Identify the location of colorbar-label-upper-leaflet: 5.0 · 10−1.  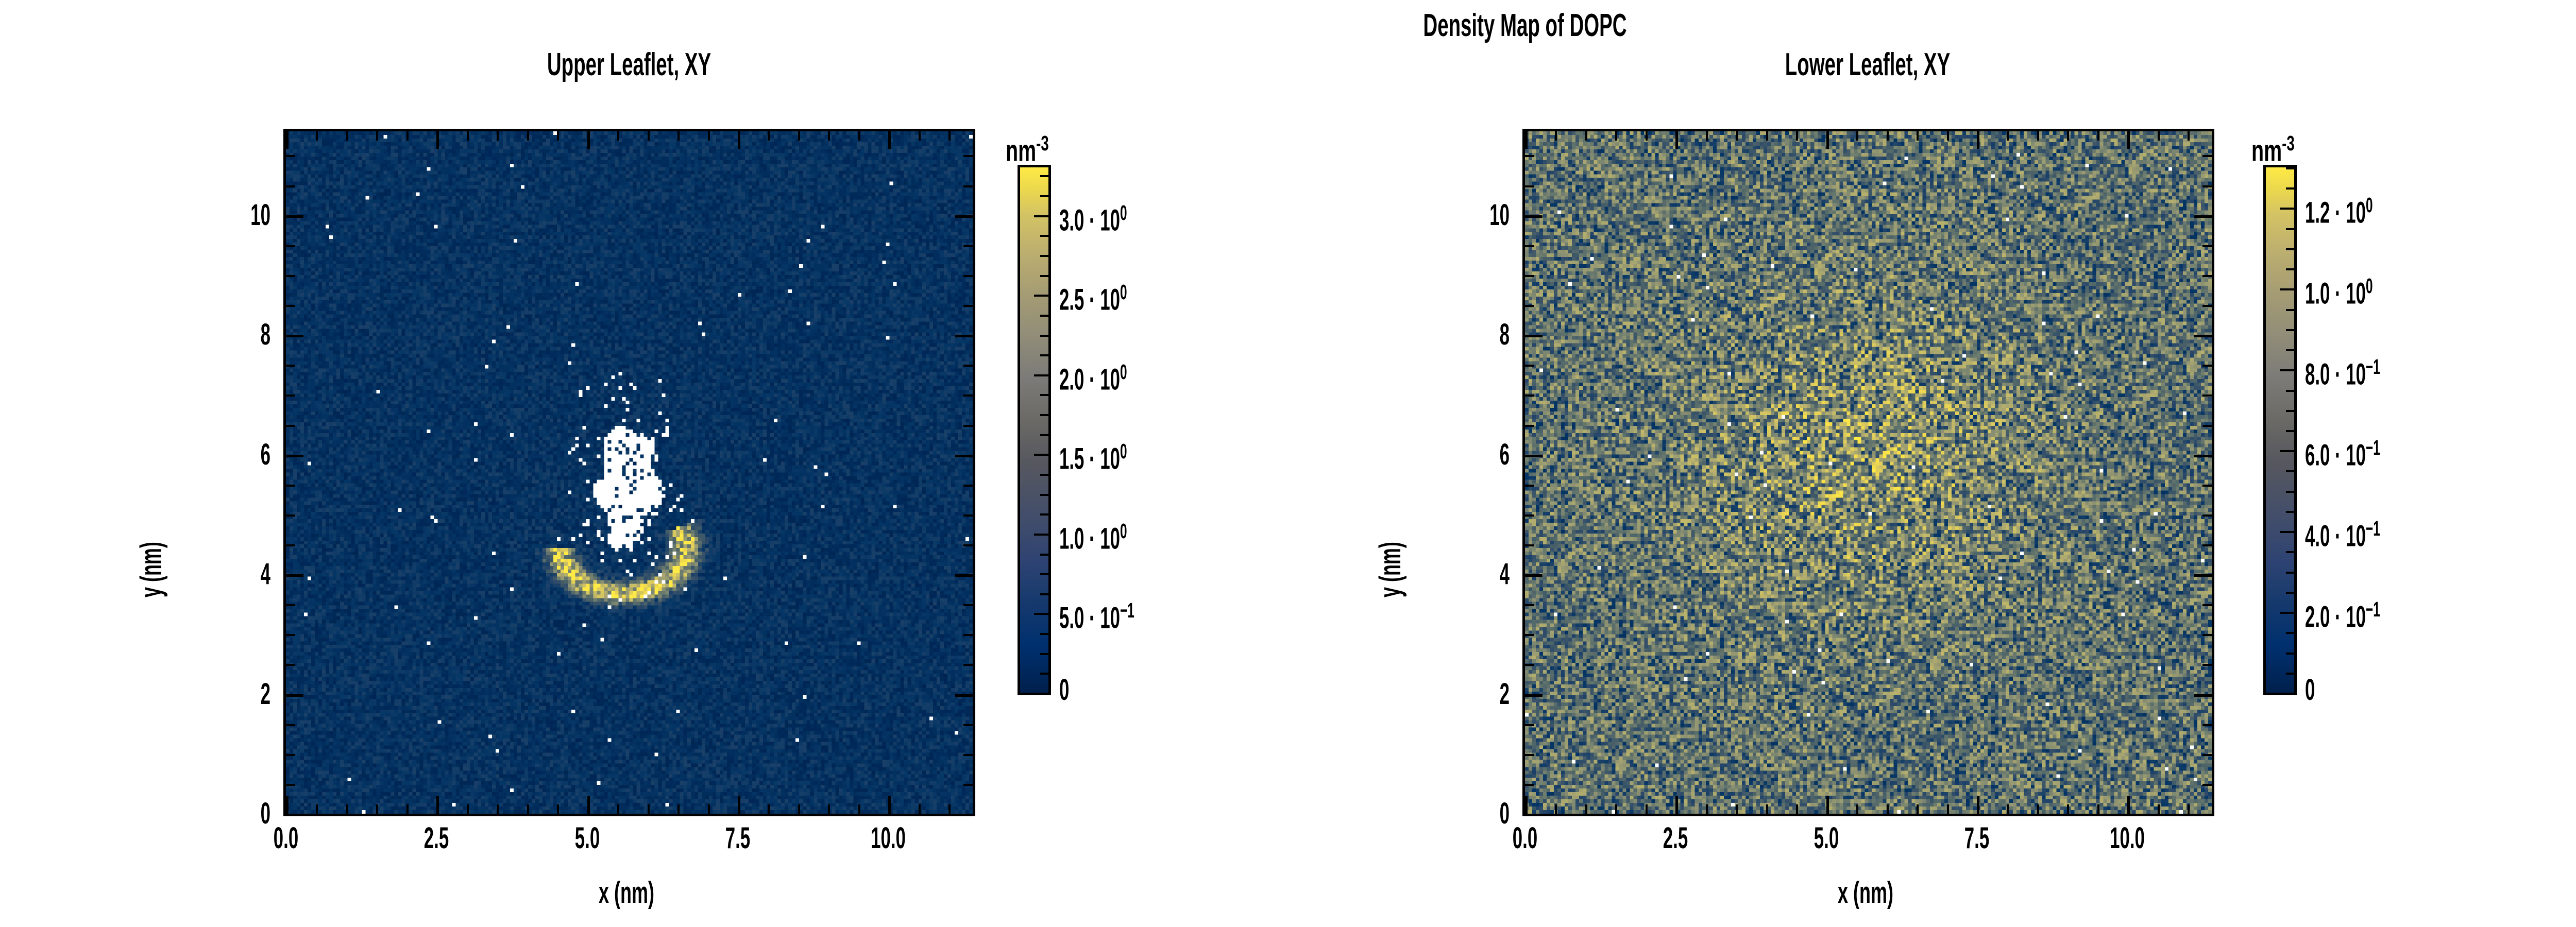
(1096, 616).